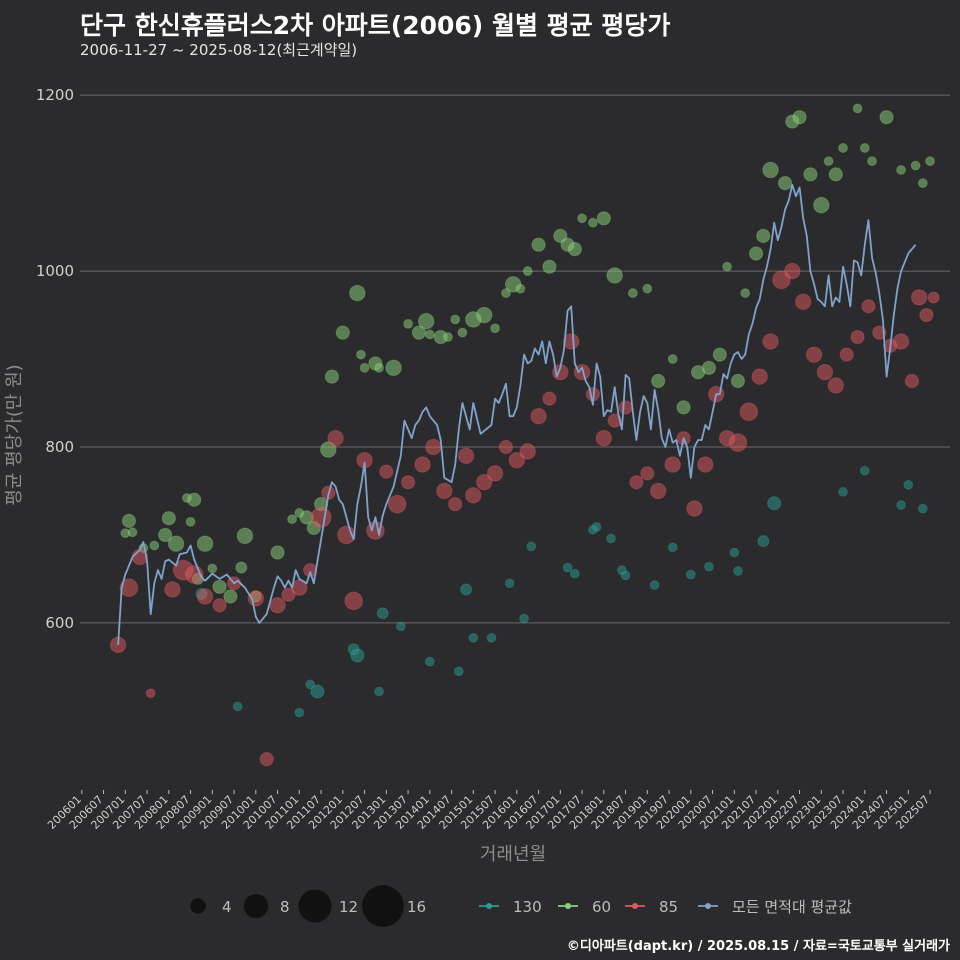  What do you see at coordinates (348, 907) in the screenshot?
I see `size-legend-label: 12` at bounding box center [348, 907].